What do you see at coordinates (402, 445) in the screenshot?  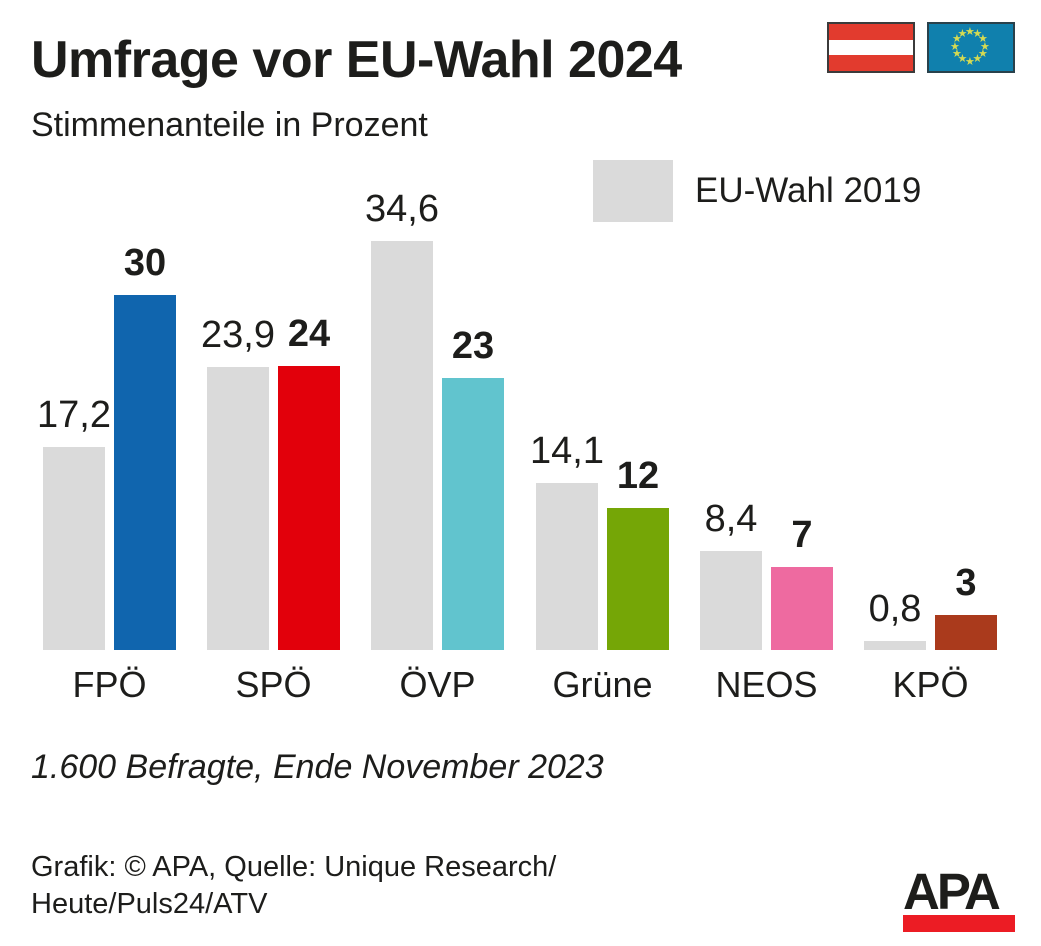 I see `bar-2019-ovp` at bounding box center [402, 445].